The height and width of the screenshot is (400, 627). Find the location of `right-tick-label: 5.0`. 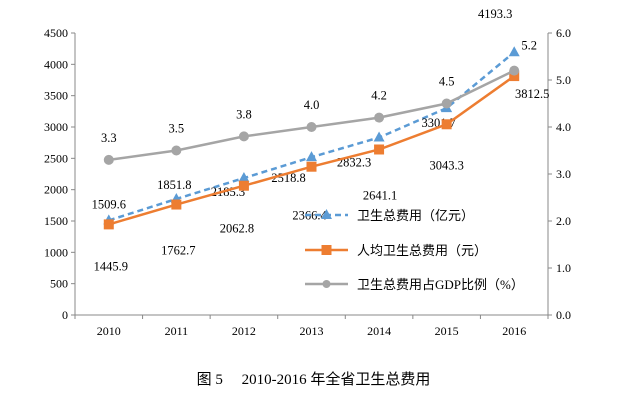

right-tick-label: 5.0 is located at coordinates (563, 80).